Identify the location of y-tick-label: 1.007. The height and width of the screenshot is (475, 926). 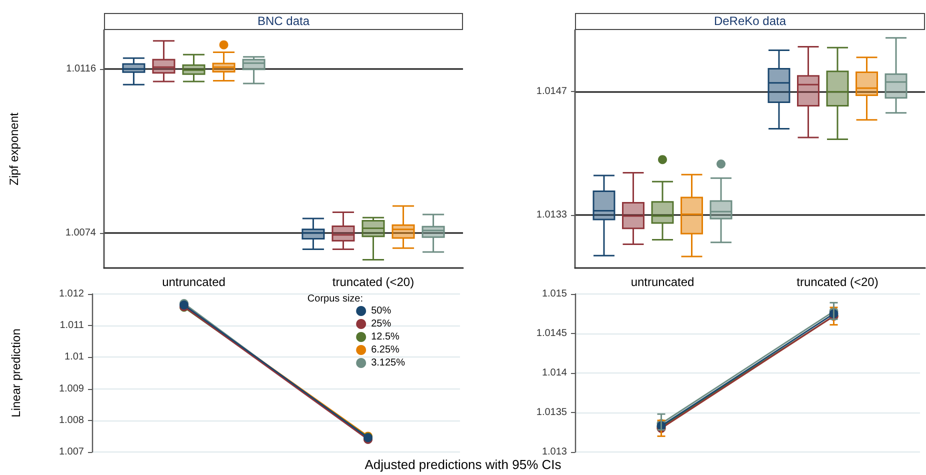
(71, 452).